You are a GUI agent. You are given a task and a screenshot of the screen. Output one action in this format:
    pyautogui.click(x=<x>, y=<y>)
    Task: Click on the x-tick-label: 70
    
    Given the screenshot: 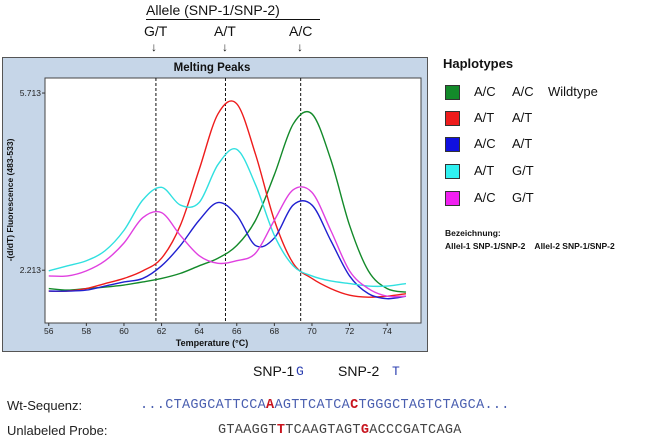 What is the action you would take?
    pyautogui.click(x=312, y=331)
    